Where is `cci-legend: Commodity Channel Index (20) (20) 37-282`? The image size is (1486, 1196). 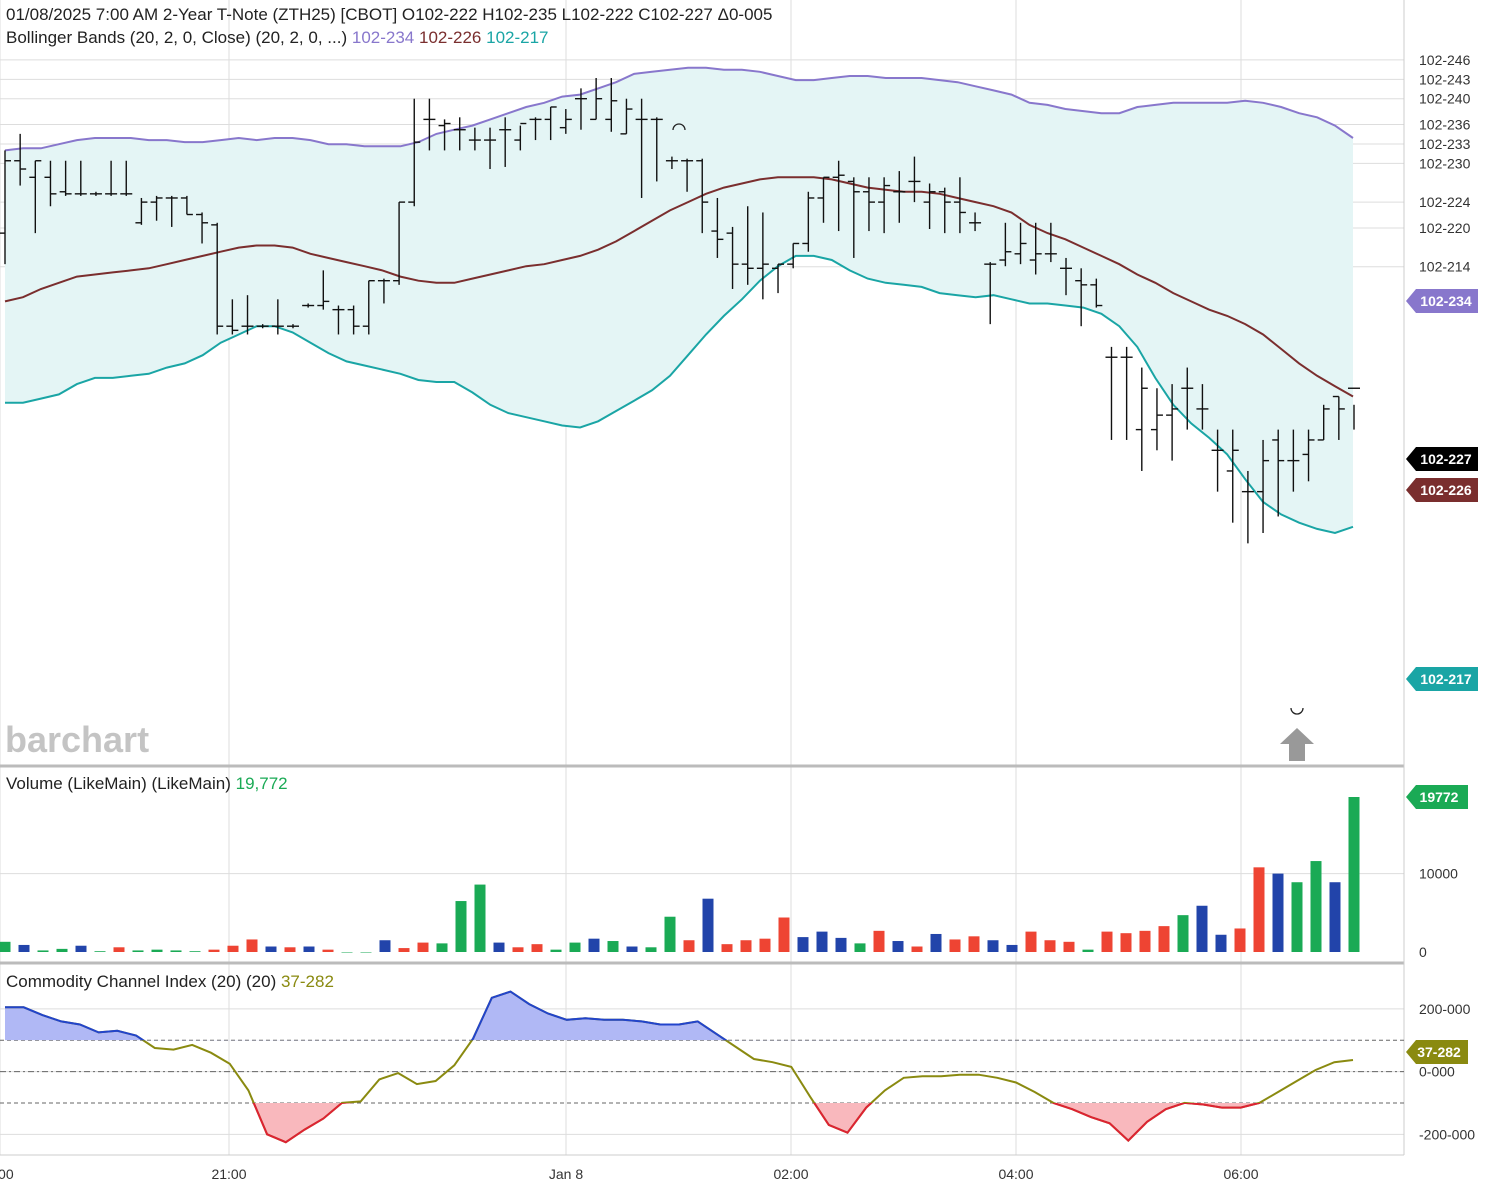 cci-legend: Commodity Channel Index (20) (20) 37-282 is located at coordinates (170, 981).